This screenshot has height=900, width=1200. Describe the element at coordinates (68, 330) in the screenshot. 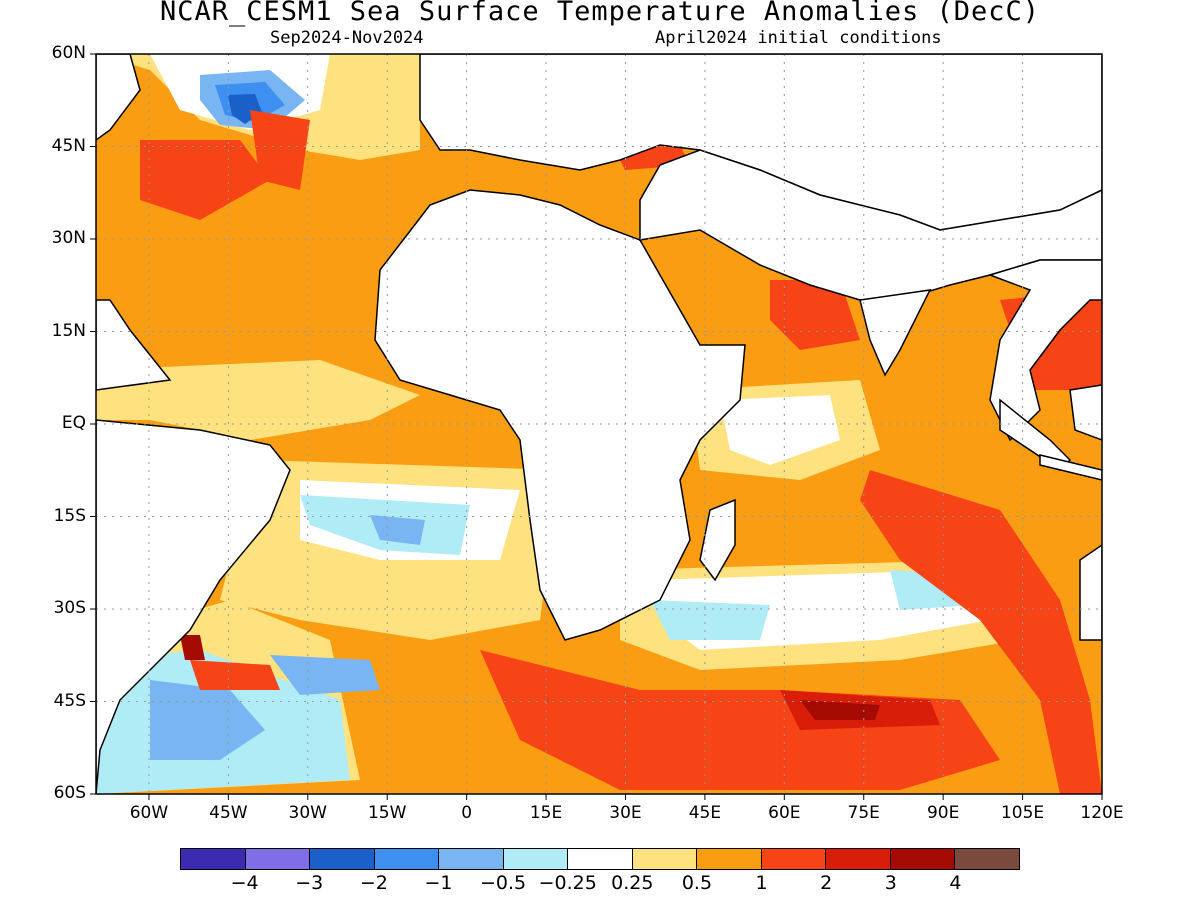

I see `lat-label: 15N` at that location.